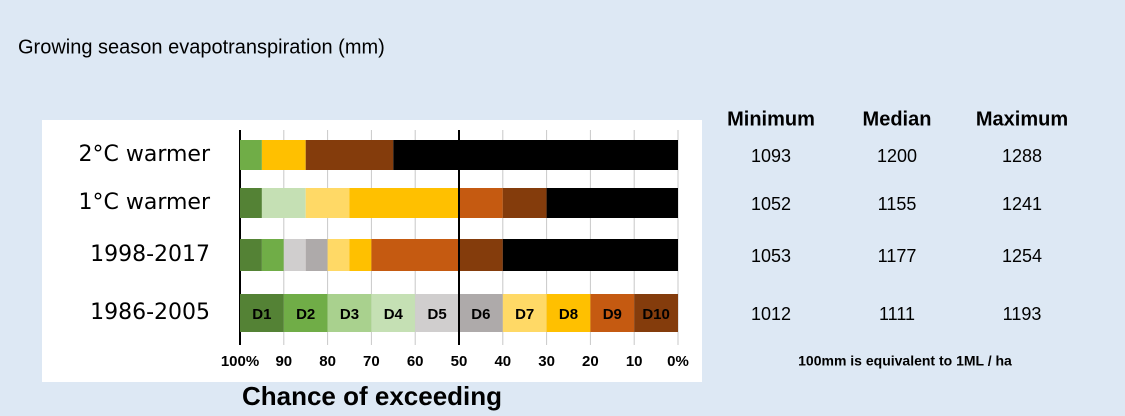 The width and height of the screenshot is (1125, 416). I want to click on table-cell: 1241, so click(1022, 204).